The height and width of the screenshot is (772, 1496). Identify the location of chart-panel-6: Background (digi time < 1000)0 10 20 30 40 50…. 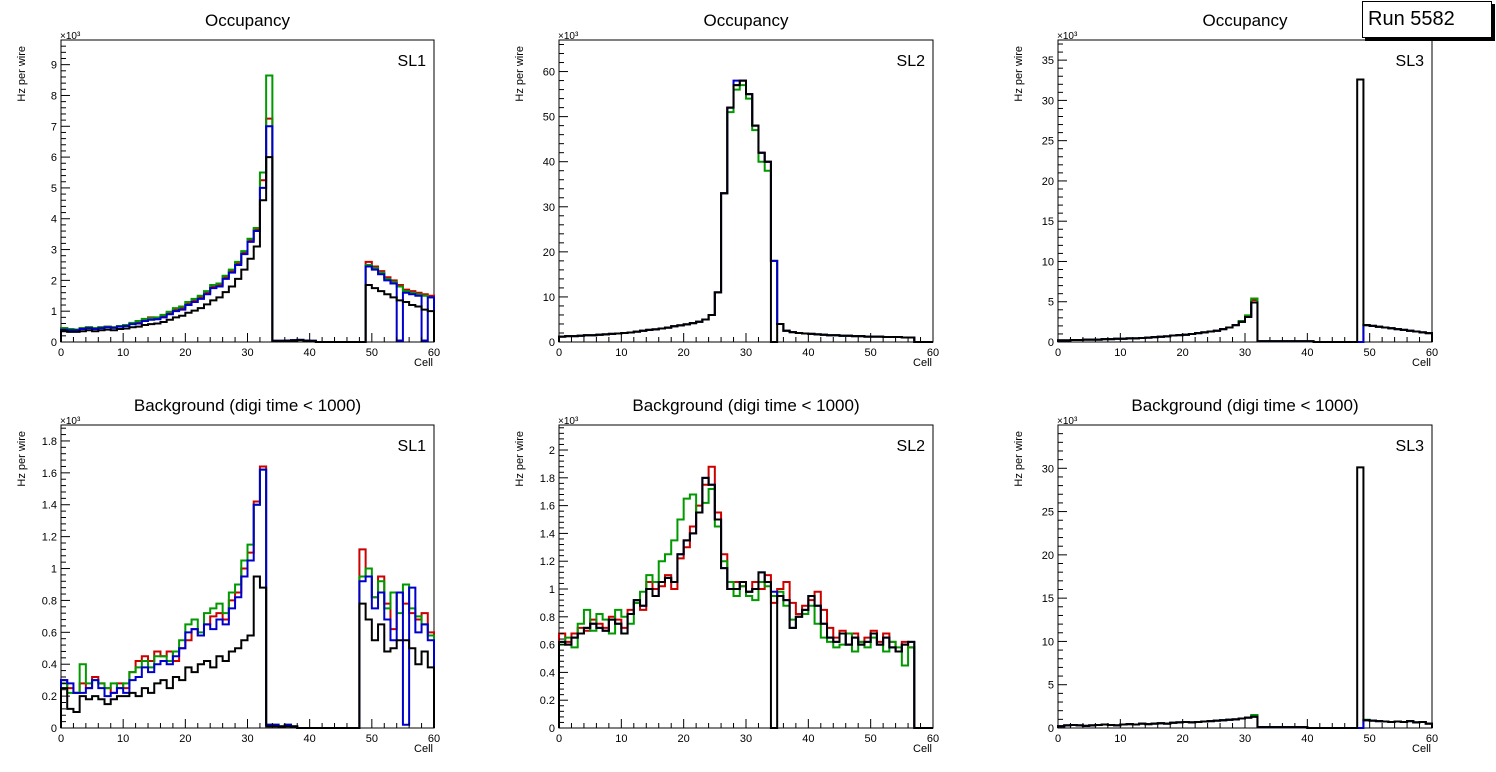
(1225, 575).